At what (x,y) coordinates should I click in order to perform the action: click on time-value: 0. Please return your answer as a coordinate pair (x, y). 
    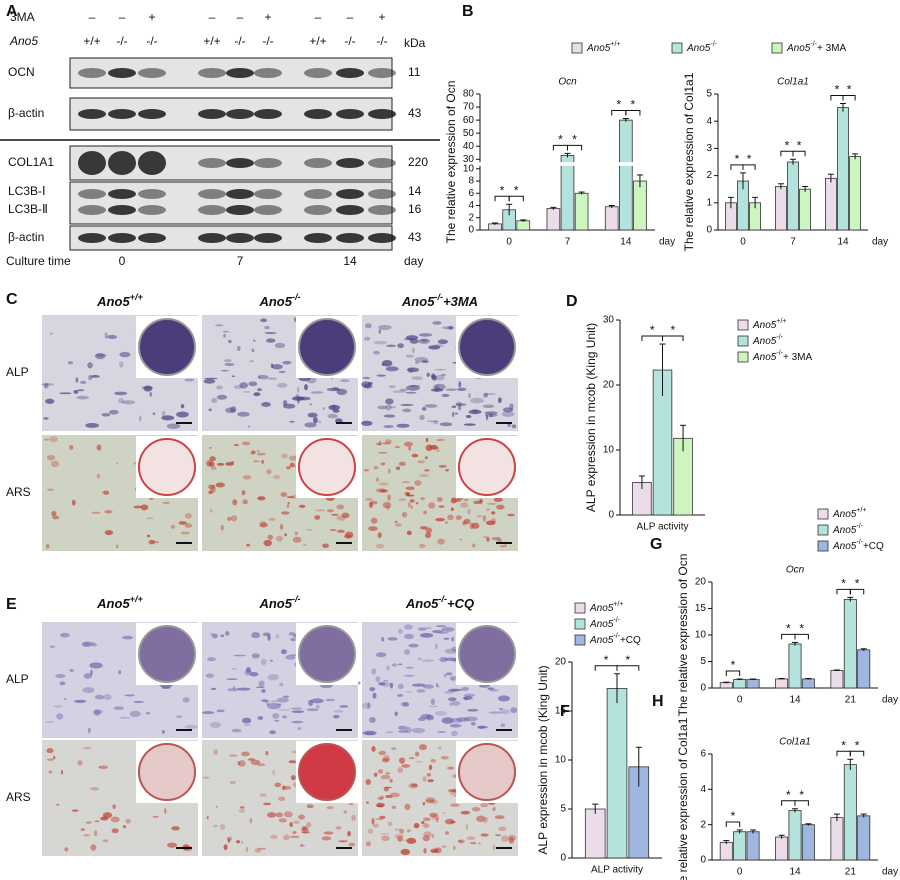
    Looking at the image, I should click on (122, 261).